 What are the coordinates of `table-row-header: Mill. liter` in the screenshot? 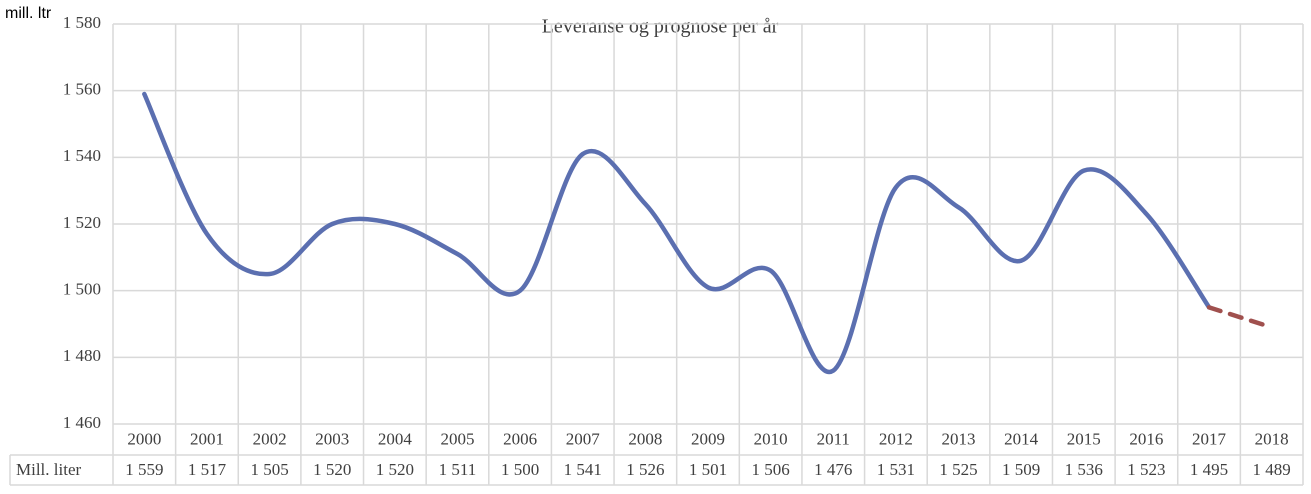 It's located at (49, 469).